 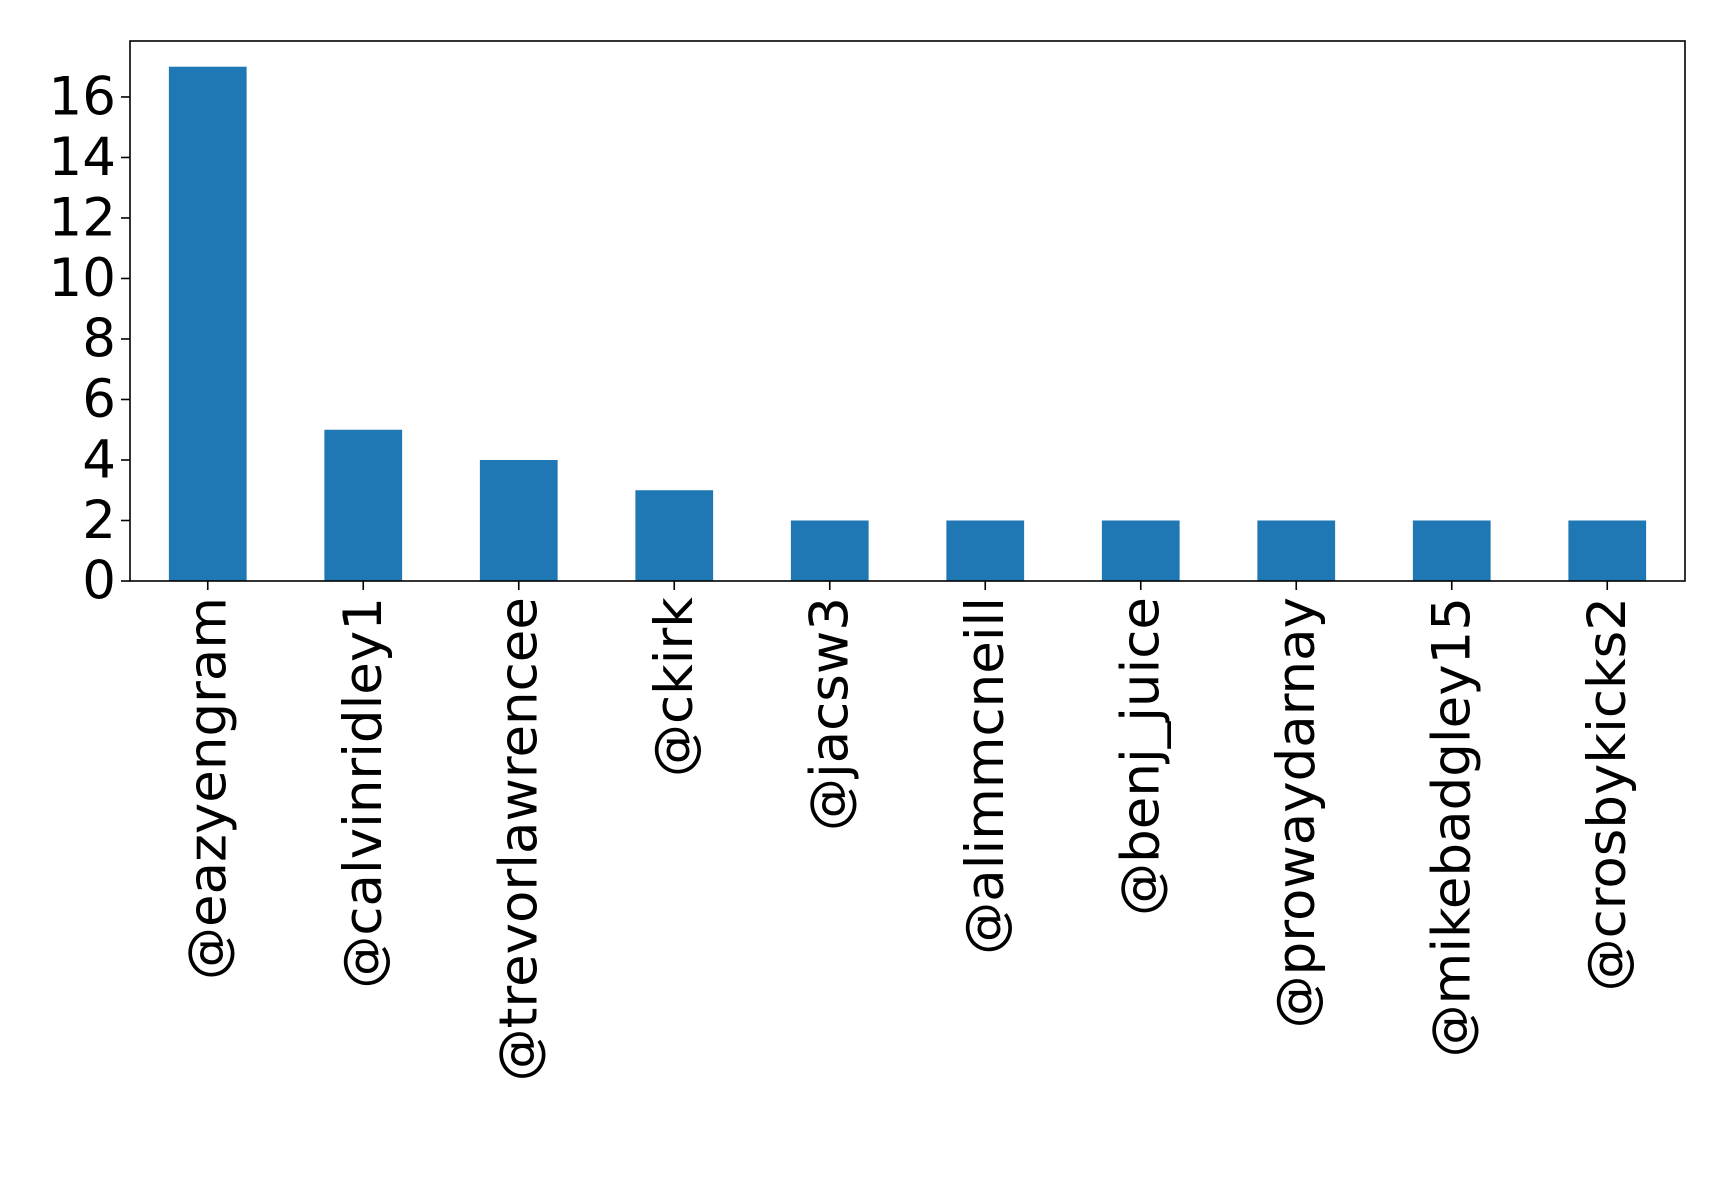 I want to click on x-tick-label: @calvinridley1, so click(x=363, y=793).